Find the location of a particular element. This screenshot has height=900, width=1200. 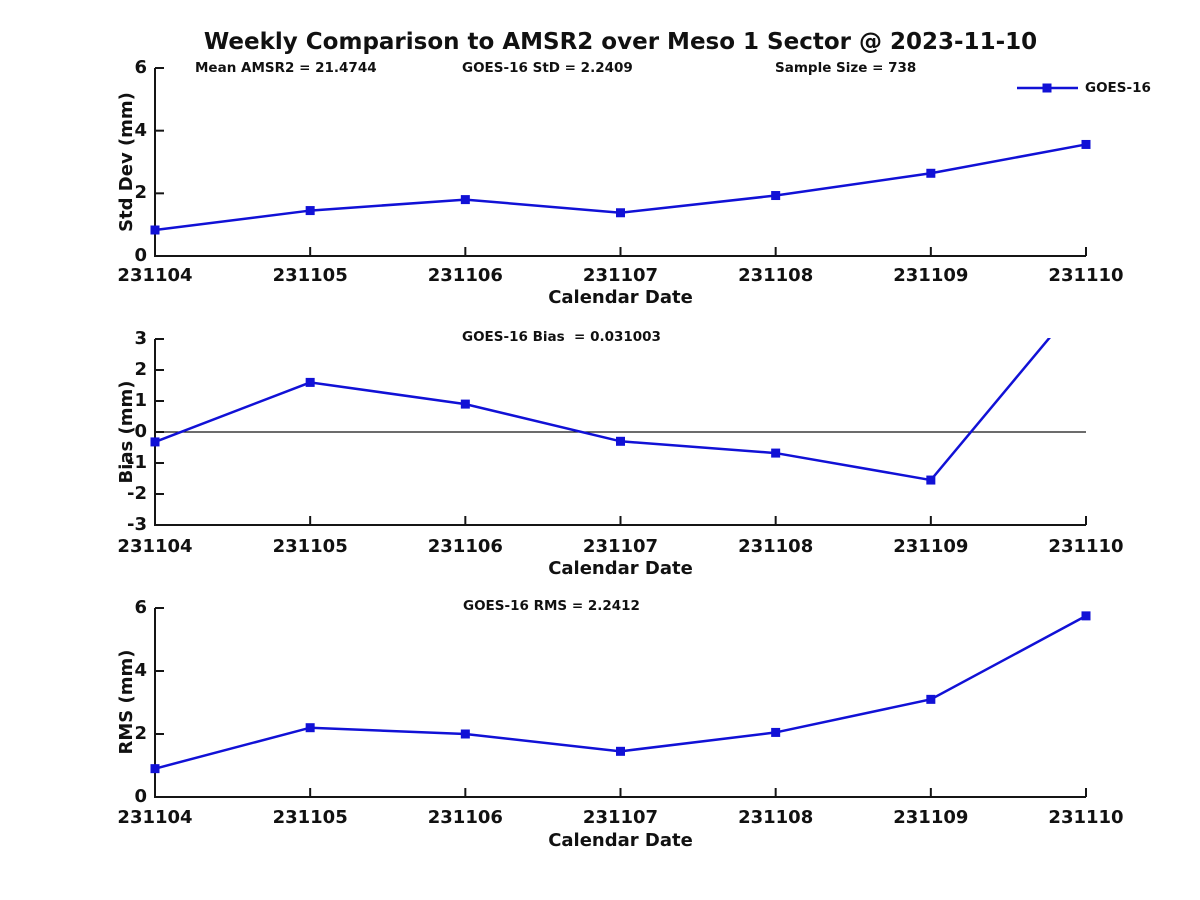

x-tick-label-rms: 231110 is located at coordinates (1086, 817).